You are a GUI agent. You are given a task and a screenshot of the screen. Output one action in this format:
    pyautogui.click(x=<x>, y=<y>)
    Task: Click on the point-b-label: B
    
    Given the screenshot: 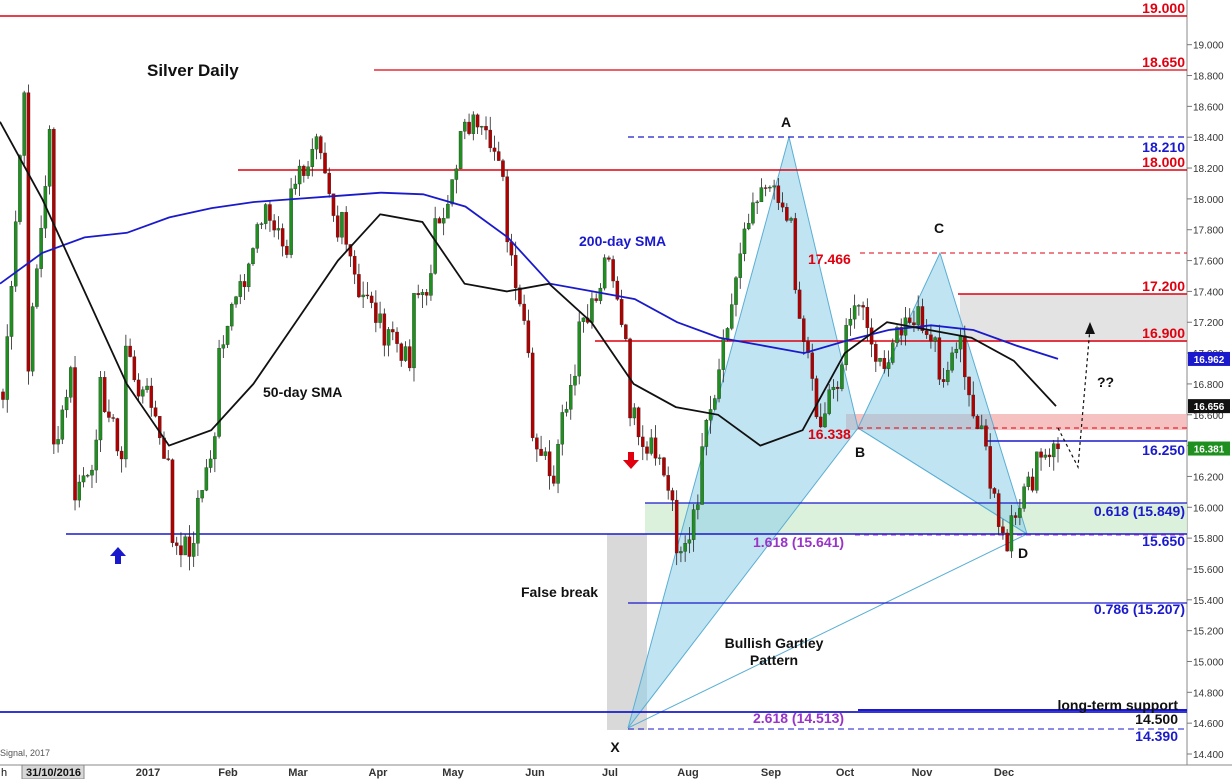 What is the action you would take?
    pyautogui.click(x=860, y=452)
    